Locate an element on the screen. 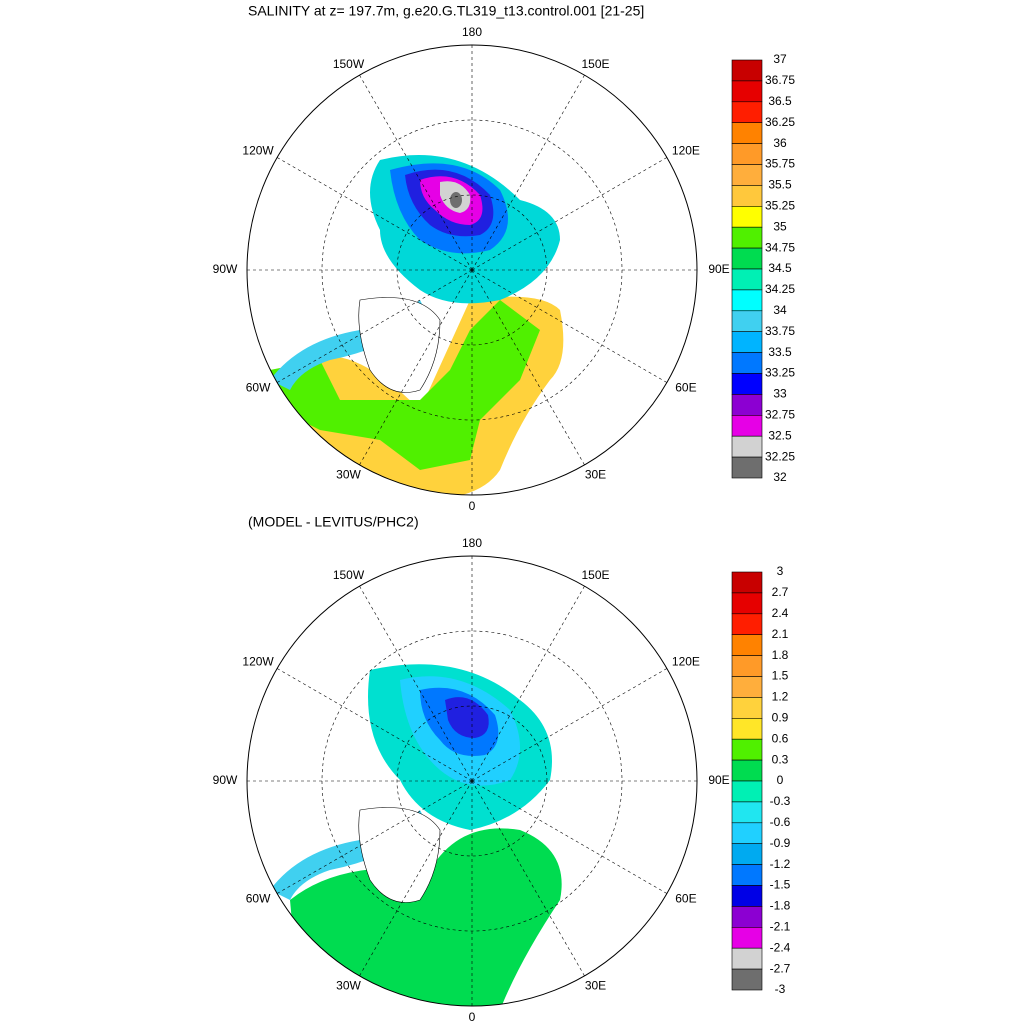 This screenshot has height=1024, width=1024. colorbar-label: 0.9 is located at coordinates (780, 717).